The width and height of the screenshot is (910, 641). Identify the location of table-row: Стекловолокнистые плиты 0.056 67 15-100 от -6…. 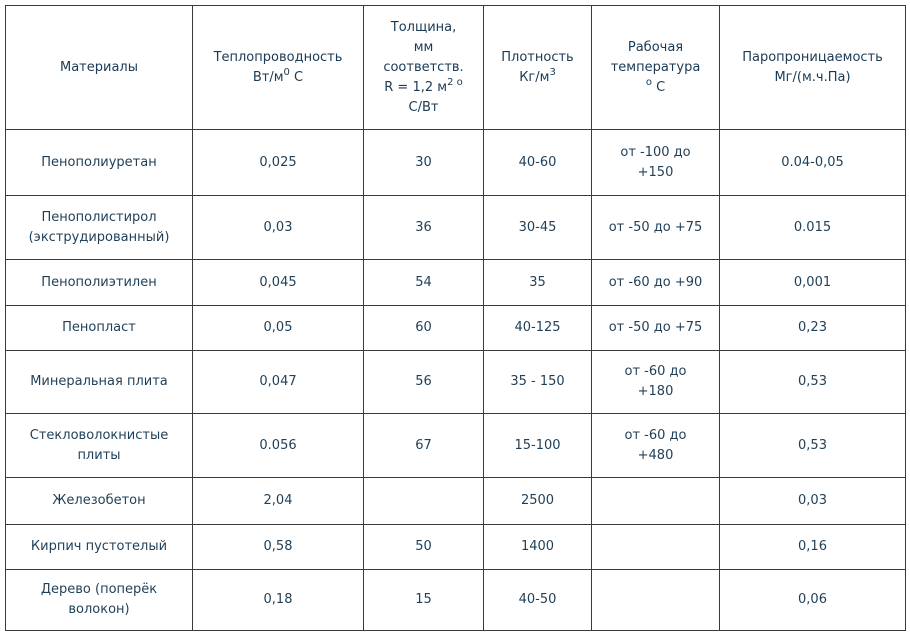
(455, 445).